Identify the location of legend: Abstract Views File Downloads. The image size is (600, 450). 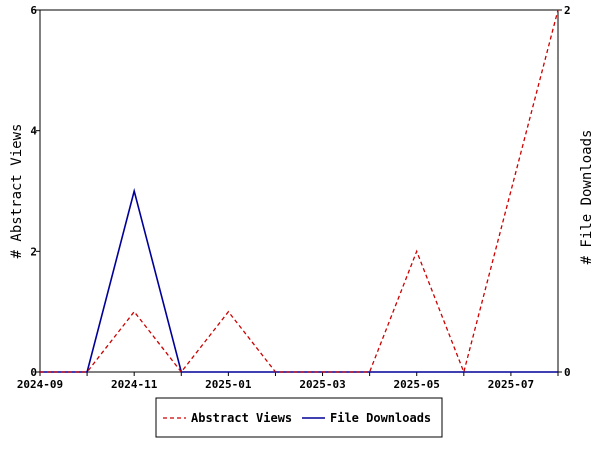
(299, 417).